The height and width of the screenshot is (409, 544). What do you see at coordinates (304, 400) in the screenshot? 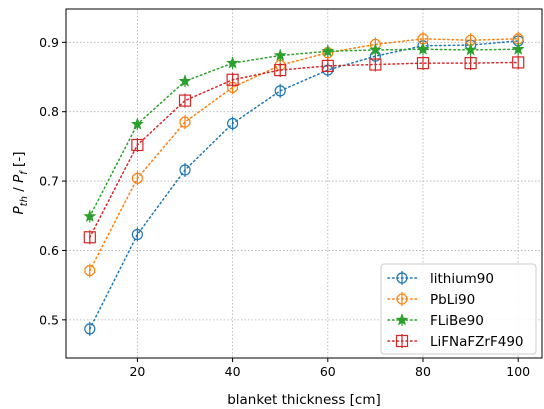
I see `x-axis-label: blanket thickness [cm]` at bounding box center [304, 400].